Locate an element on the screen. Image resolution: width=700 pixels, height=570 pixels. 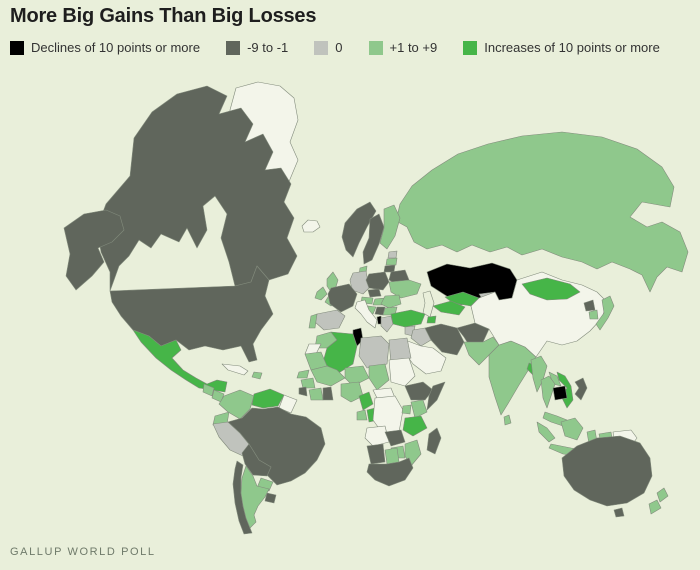
country-ghana is located at coordinates (328, 393).